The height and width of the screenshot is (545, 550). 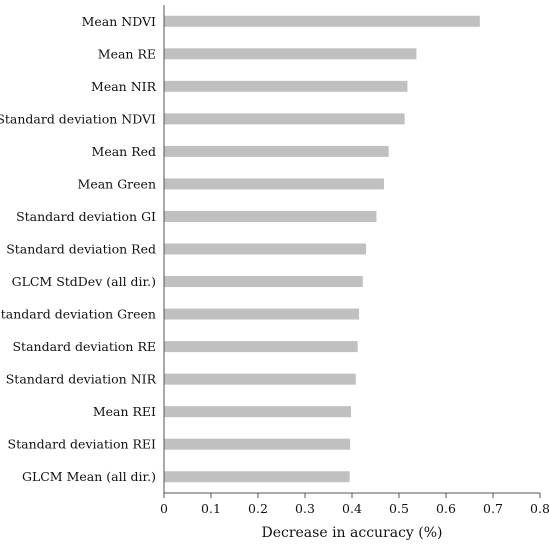 I want to click on category-label: Mean NIR, so click(x=124, y=86).